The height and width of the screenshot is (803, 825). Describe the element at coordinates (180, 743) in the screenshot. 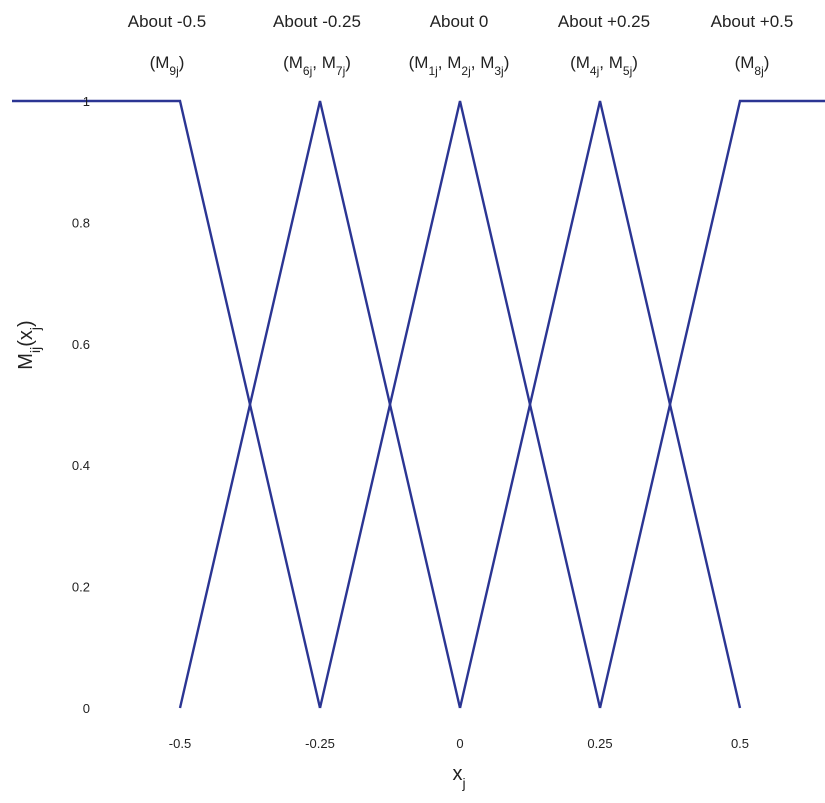

I see `x-tick-label: -0.5` at that location.